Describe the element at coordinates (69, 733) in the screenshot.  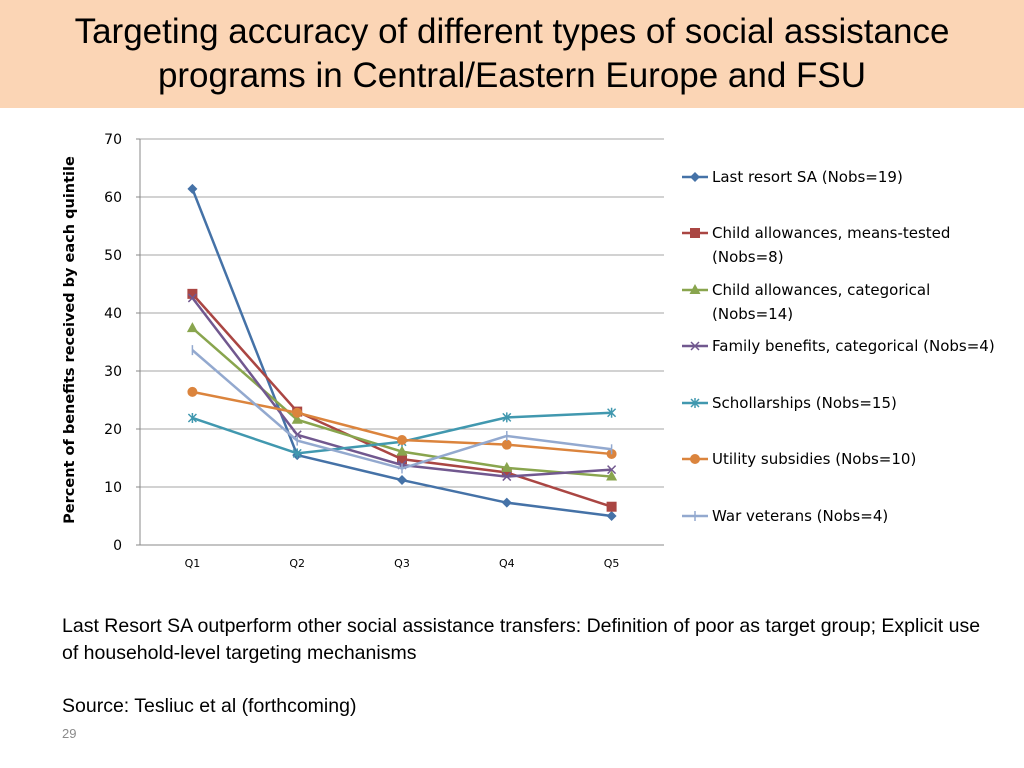
I see `page-number: 29` at that location.